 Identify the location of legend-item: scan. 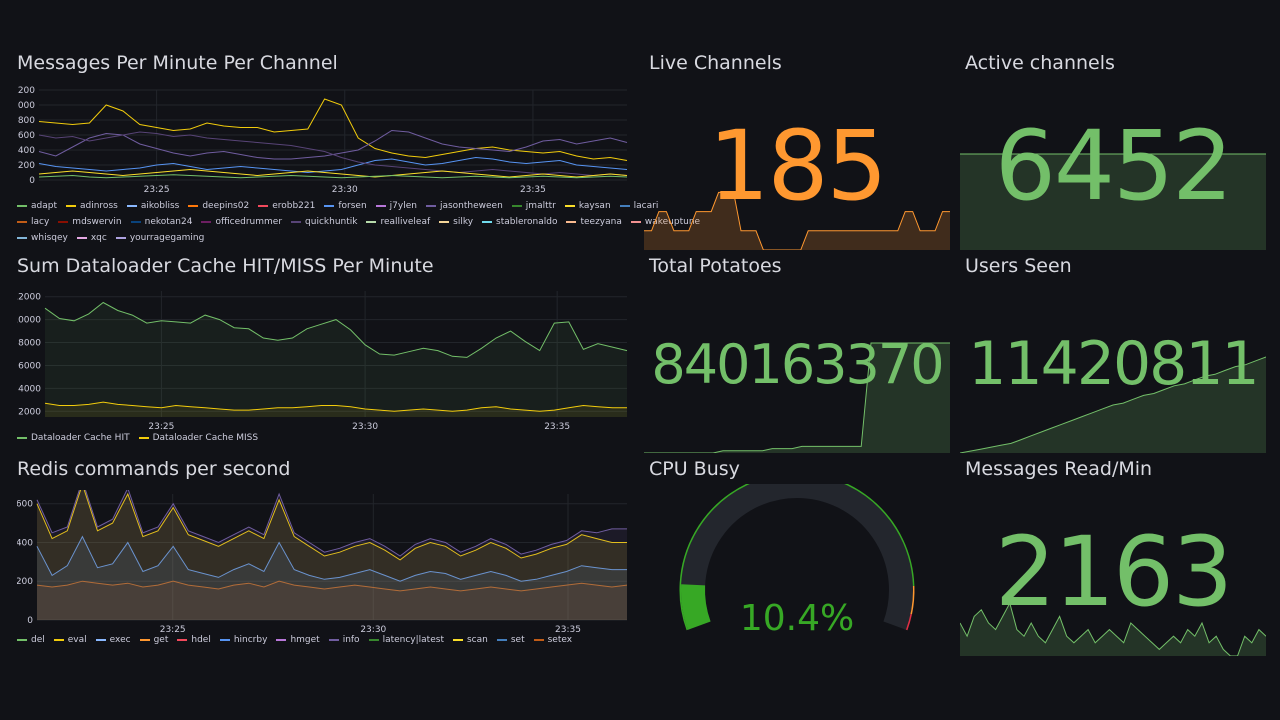
(470, 640).